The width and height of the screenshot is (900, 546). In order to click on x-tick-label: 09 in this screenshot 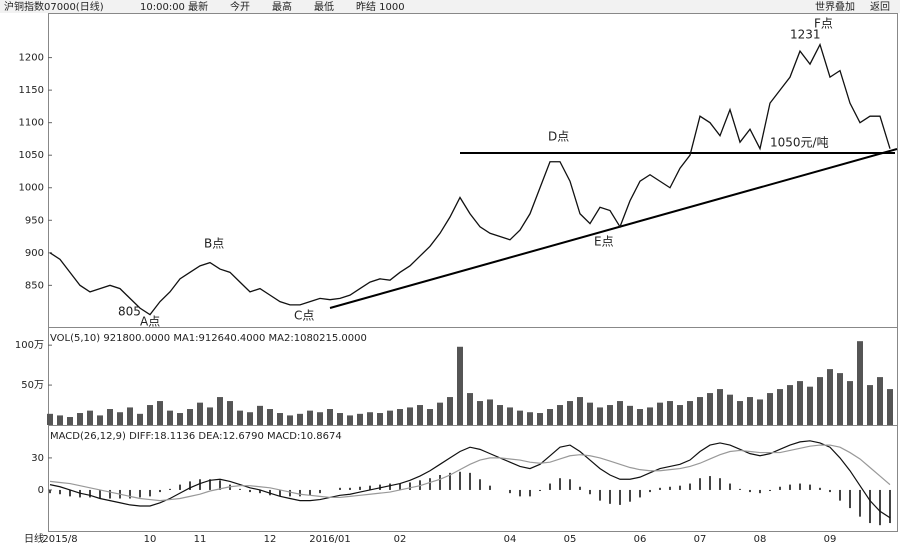, I will do `click(830, 539)`.